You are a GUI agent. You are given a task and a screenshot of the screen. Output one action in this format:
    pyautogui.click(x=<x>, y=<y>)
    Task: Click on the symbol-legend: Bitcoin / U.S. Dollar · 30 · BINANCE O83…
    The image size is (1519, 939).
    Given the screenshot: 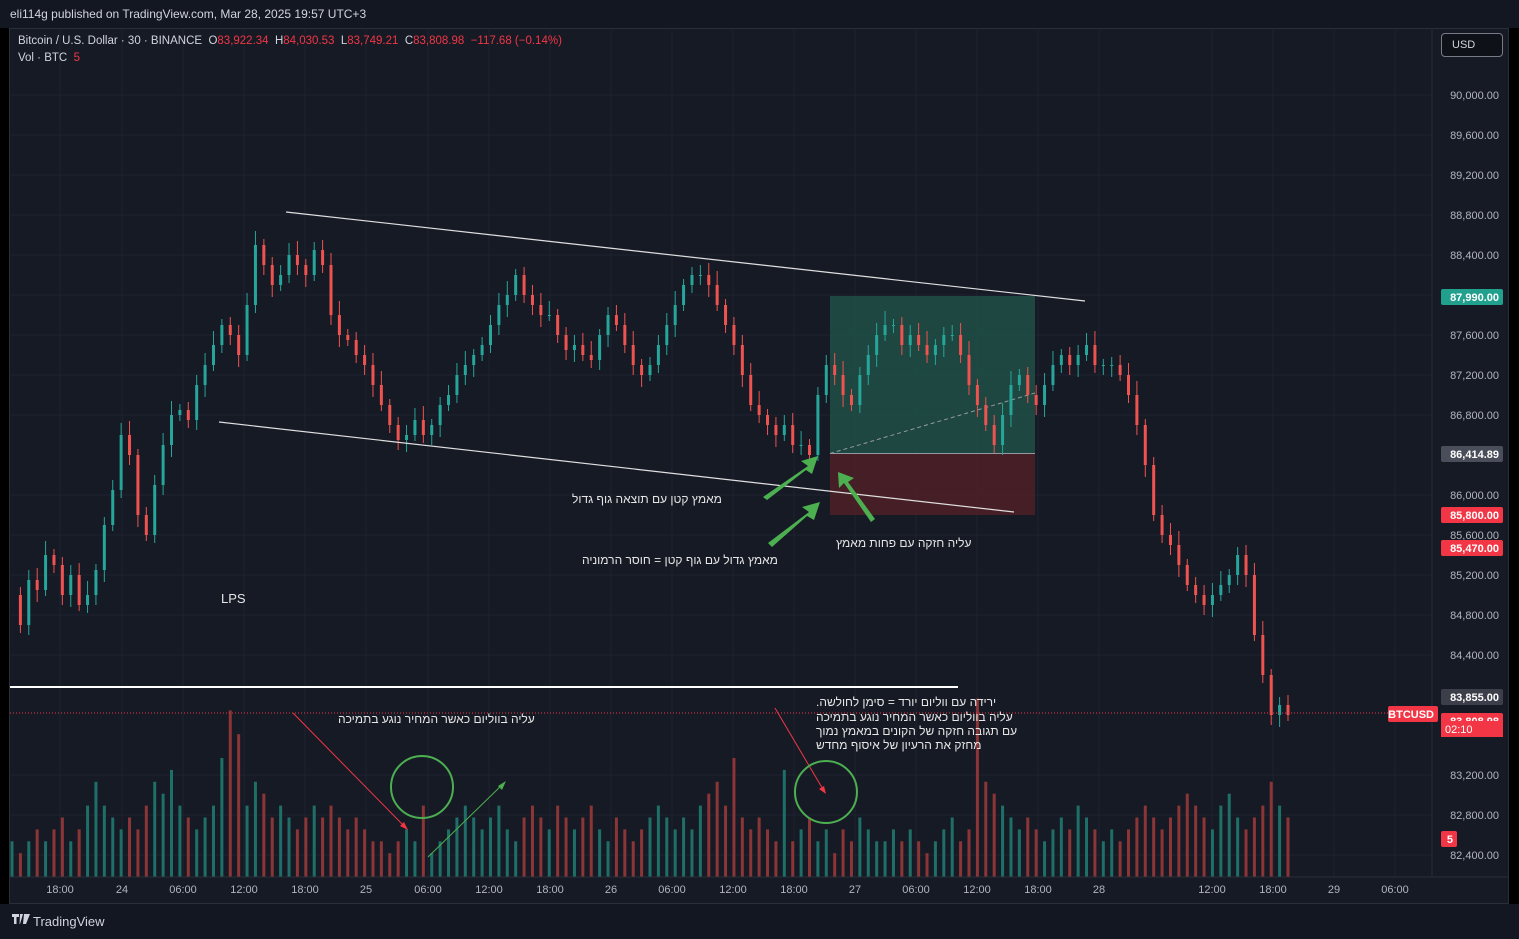 What is the action you would take?
    pyautogui.click(x=290, y=41)
    